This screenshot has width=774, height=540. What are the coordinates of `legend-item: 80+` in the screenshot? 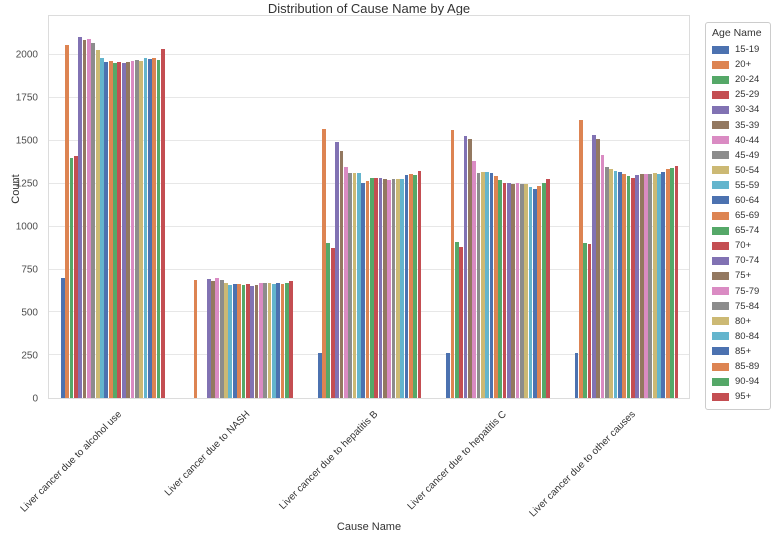 It's located at (738, 321).